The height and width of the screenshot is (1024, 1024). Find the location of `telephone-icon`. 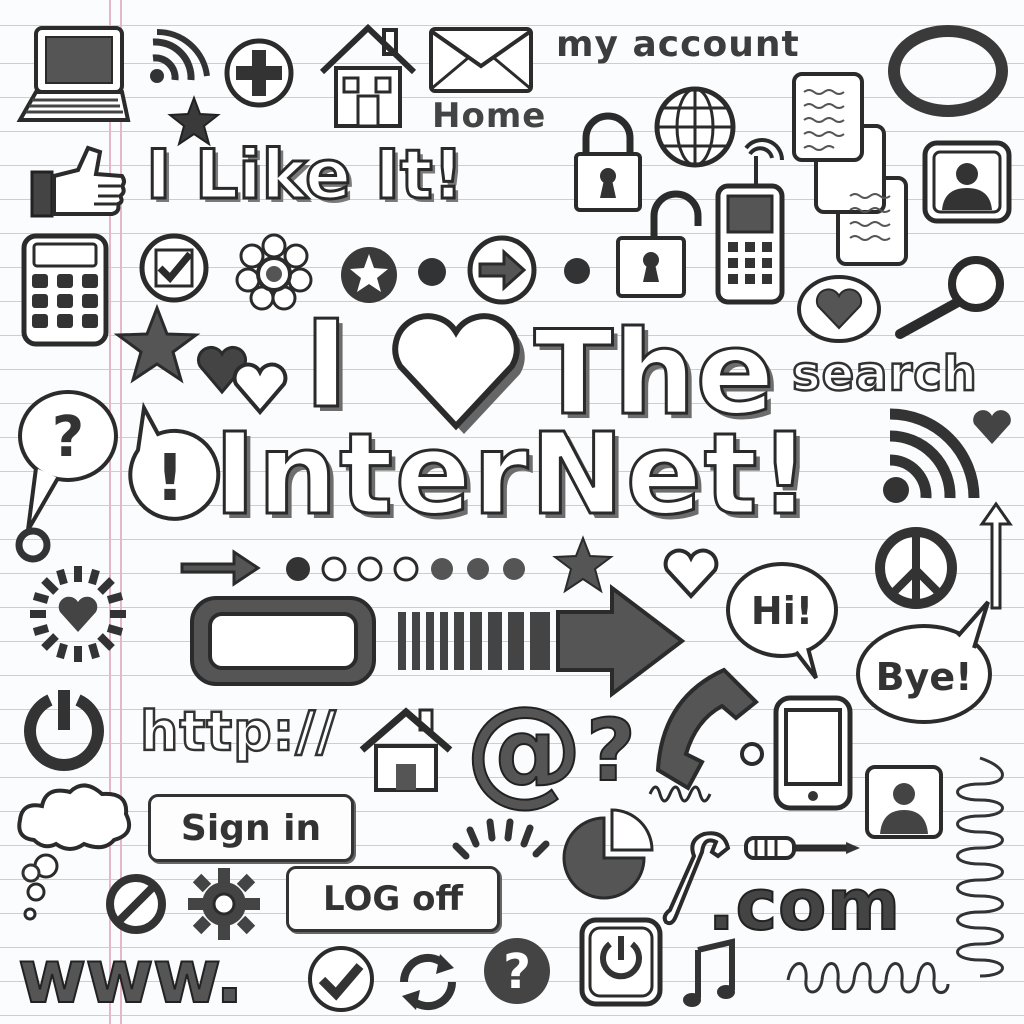

telephone-icon is located at coordinates (705, 740).